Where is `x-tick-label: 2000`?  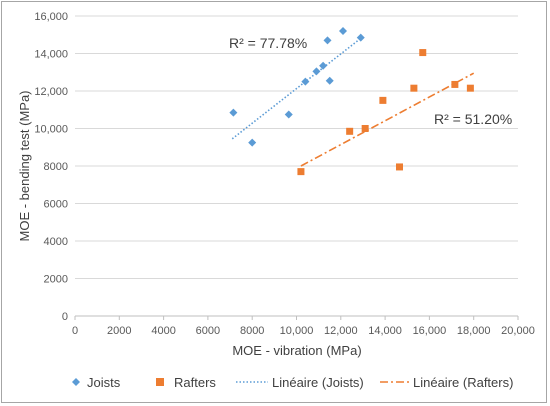
x-tick-label: 2000 is located at coordinates (119, 331).